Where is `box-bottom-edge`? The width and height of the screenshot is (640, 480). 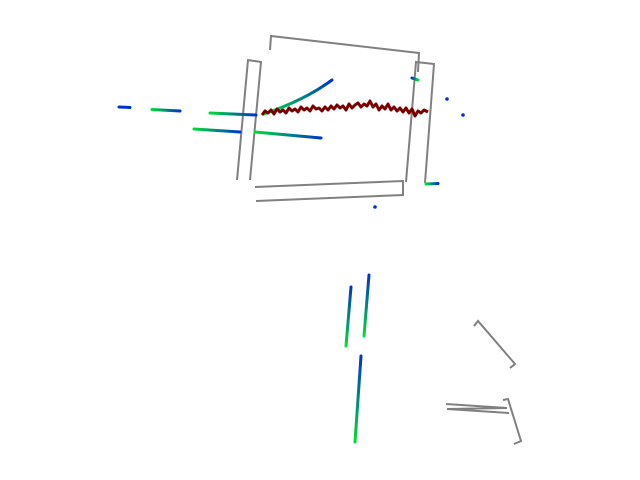
box-bottom-edge is located at coordinates (329, 190).